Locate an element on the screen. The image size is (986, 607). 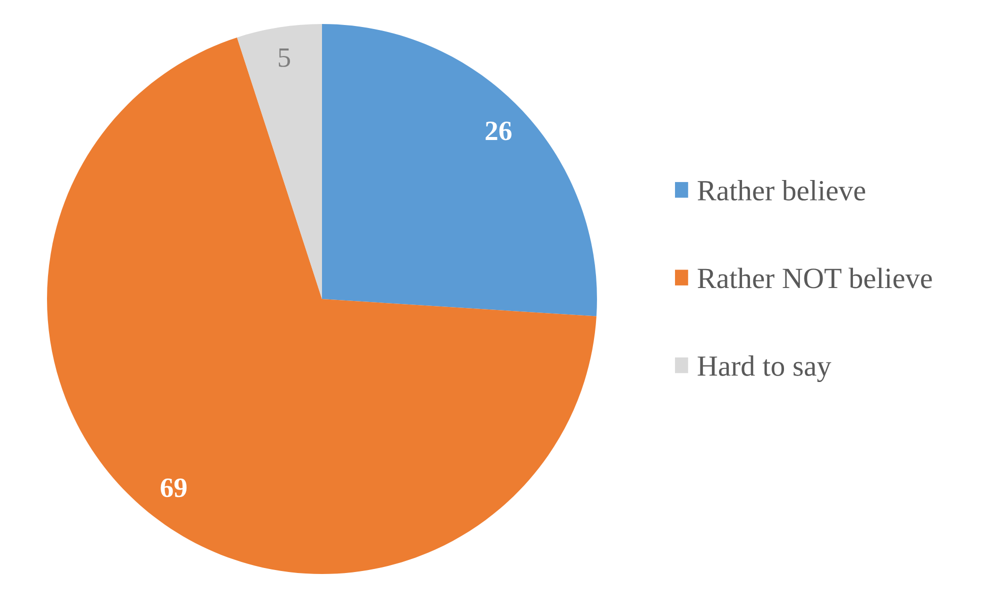
legend-label: Rather NOT believe is located at coordinates (815, 278).